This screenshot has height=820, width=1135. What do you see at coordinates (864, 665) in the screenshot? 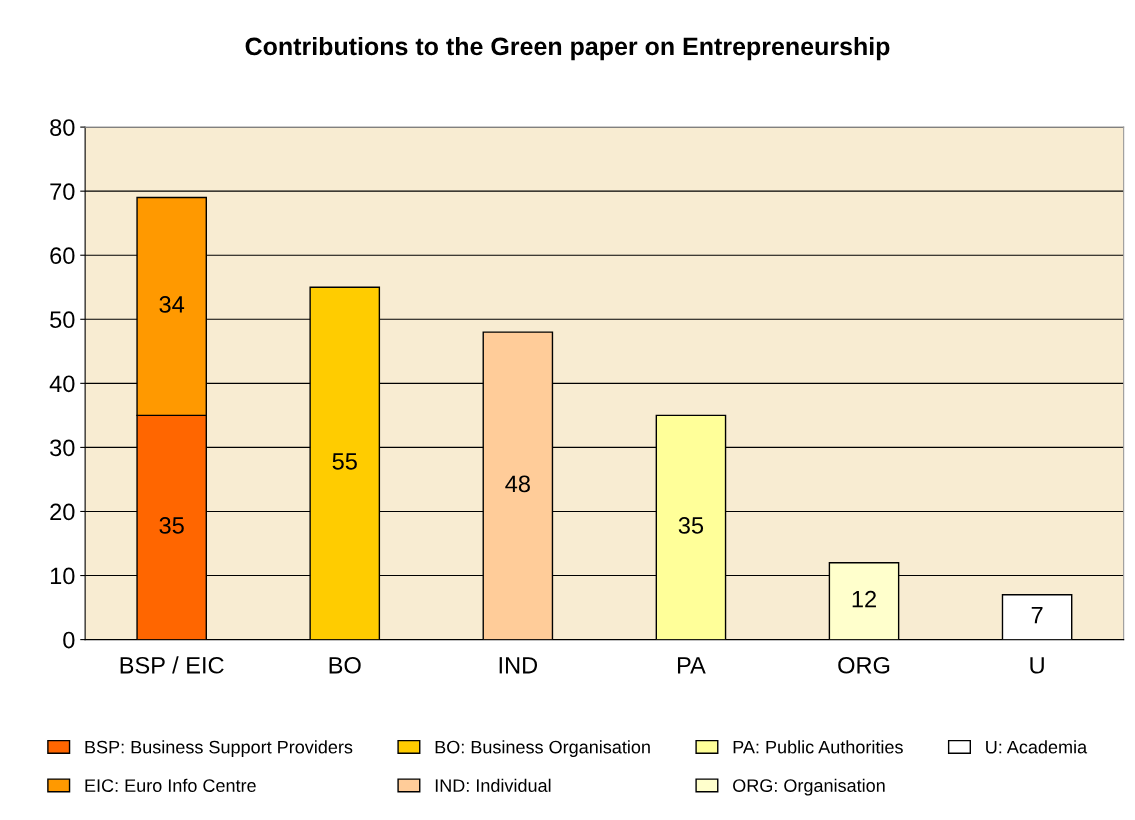
I see `x-tick-label: ORG` at bounding box center [864, 665].